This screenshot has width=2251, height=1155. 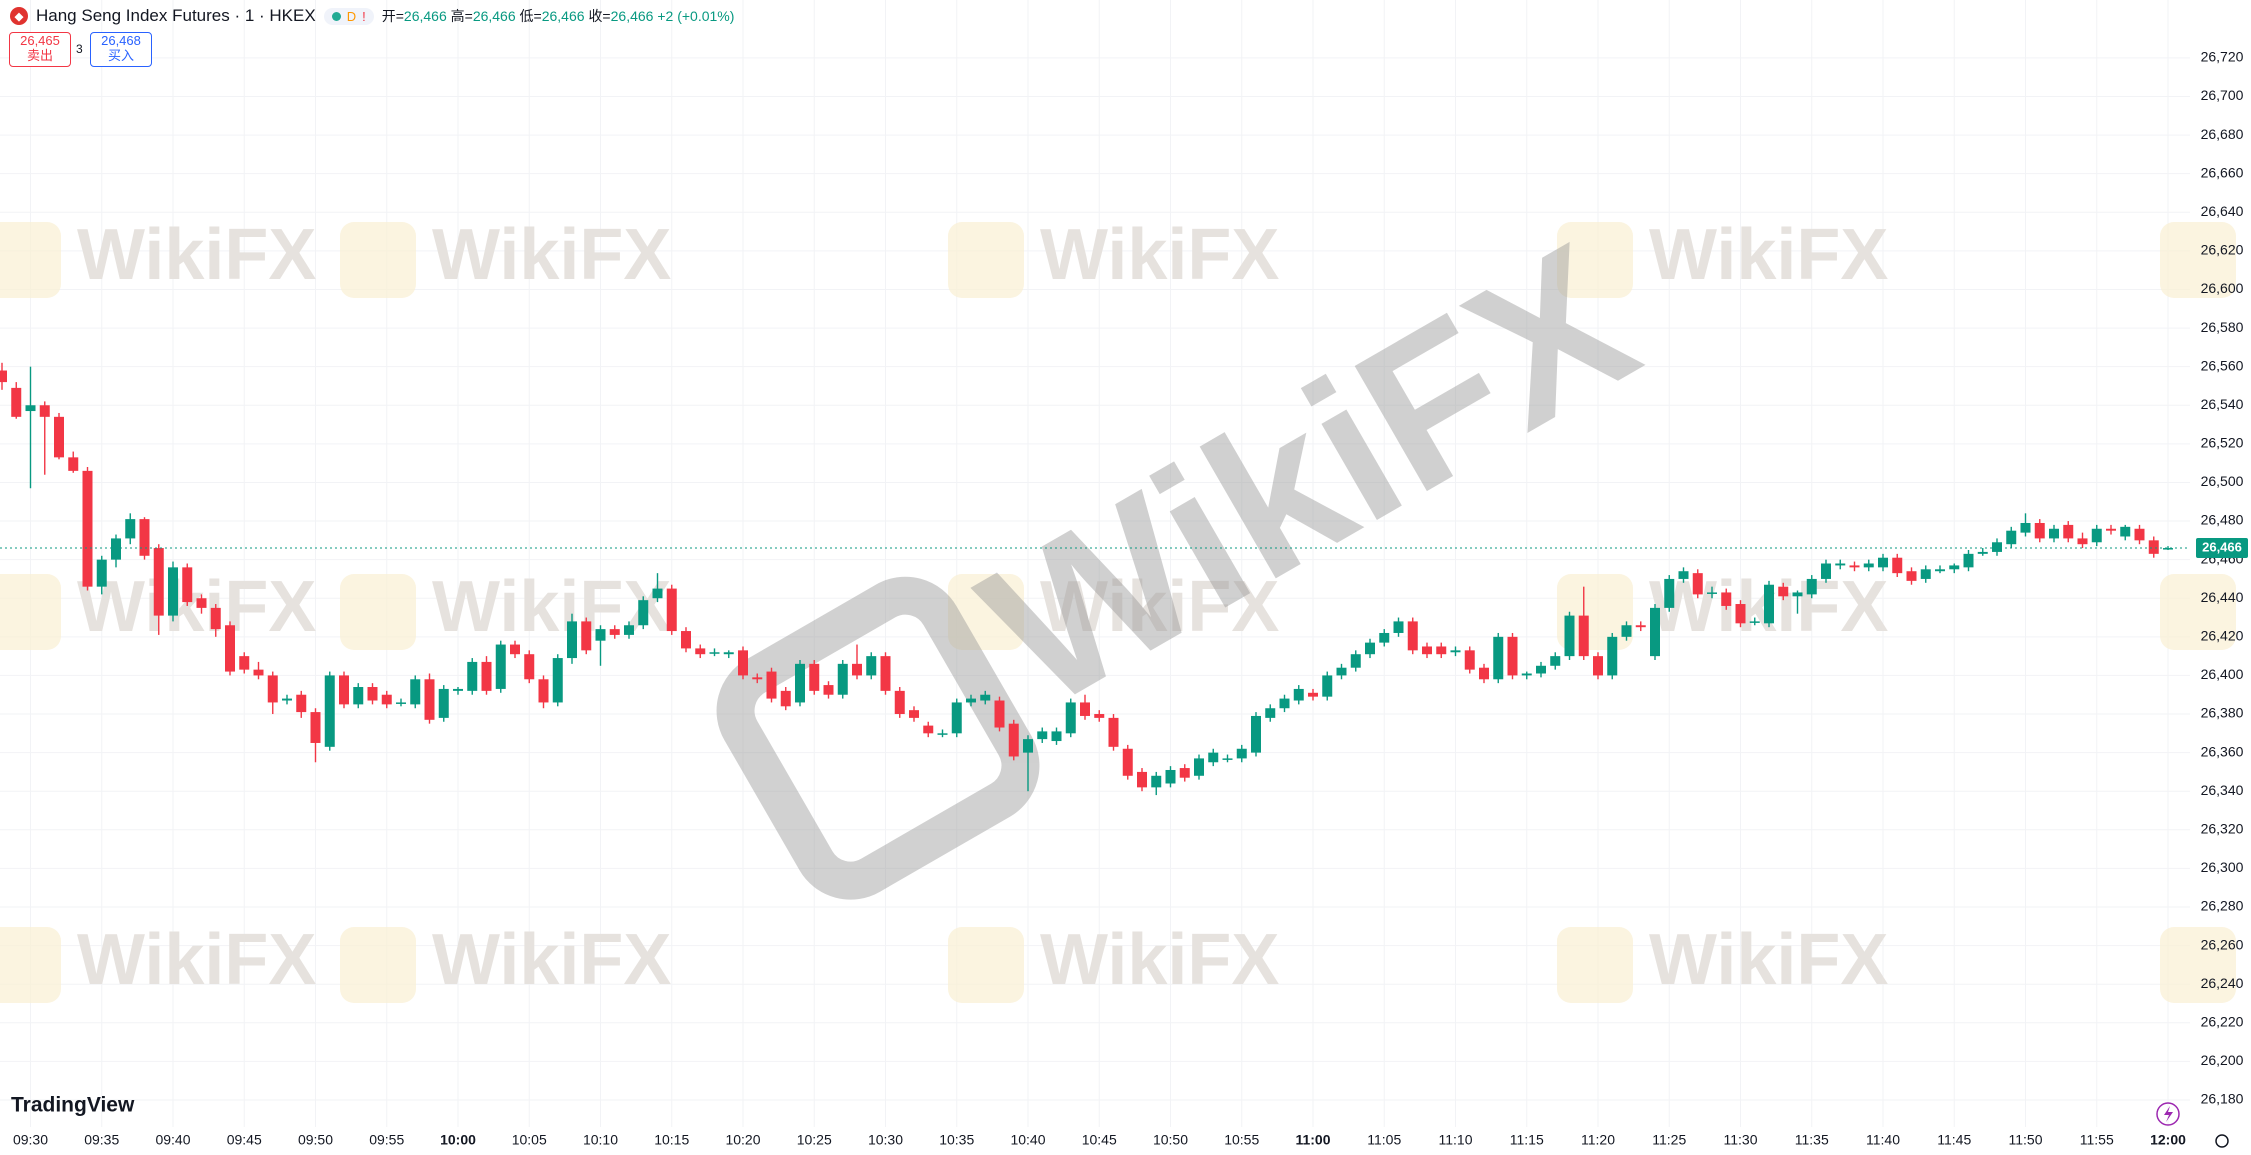 What do you see at coordinates (1741, 1140) in the screenshot?
I see `x-tick-label: 11:30` at bounding box center [1741, 1140].